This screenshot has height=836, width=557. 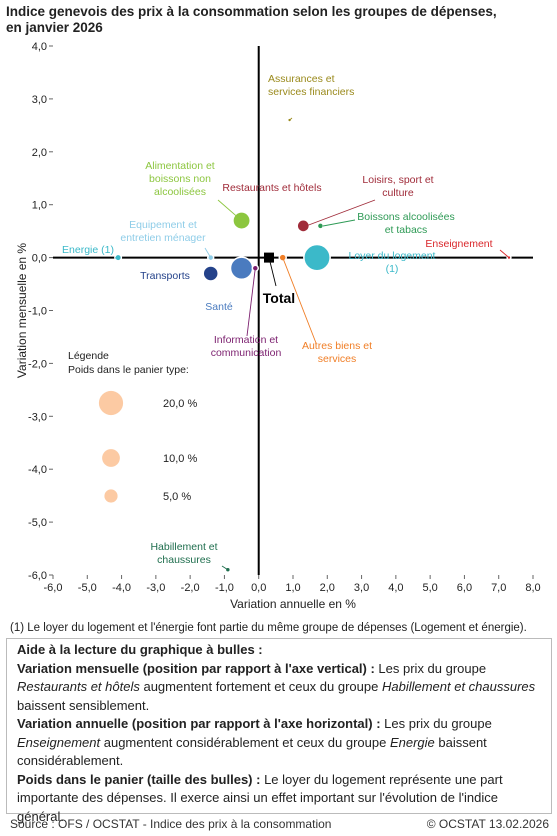 I want to click on help-italic: Enseignement, so click(x=59, y=742).